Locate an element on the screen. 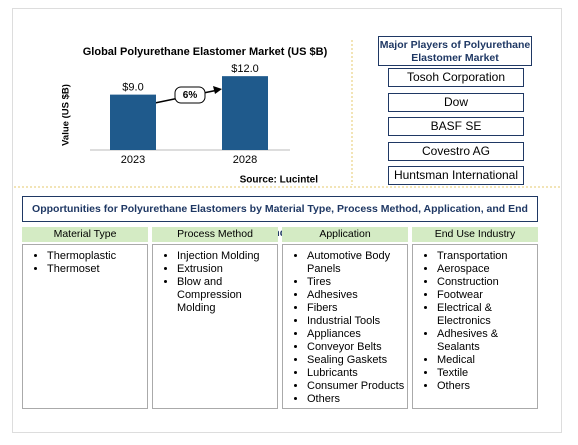  item-list: ThermoplasticThermoset is located at coordinates (85, 263).